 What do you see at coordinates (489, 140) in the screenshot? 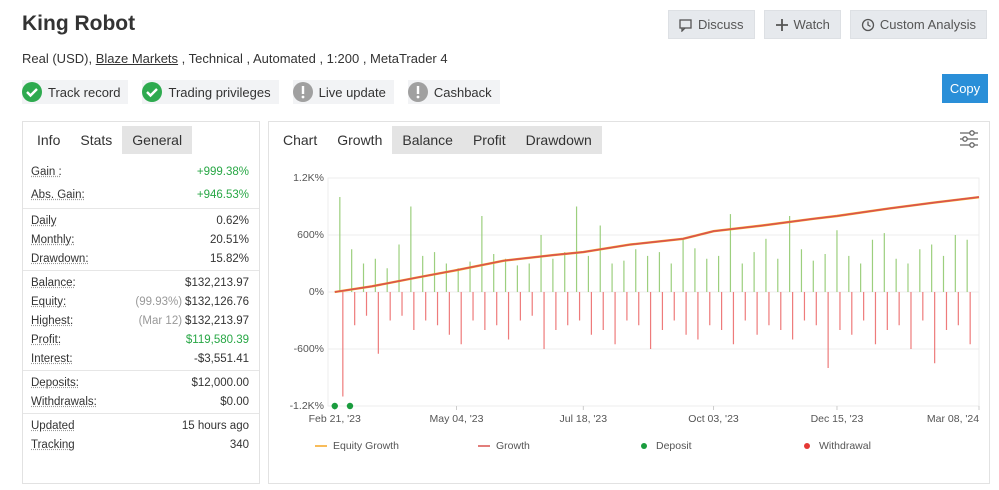
I see `tab: Profit` at bounding box center [489, 140].